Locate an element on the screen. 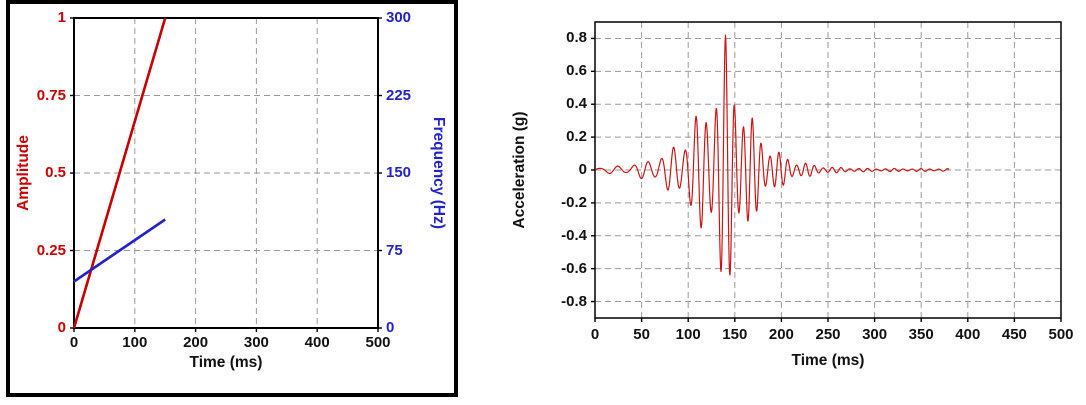 The image size is (1086, 405). y-tick-label: 0.75 is located at coordinates (51, 95).